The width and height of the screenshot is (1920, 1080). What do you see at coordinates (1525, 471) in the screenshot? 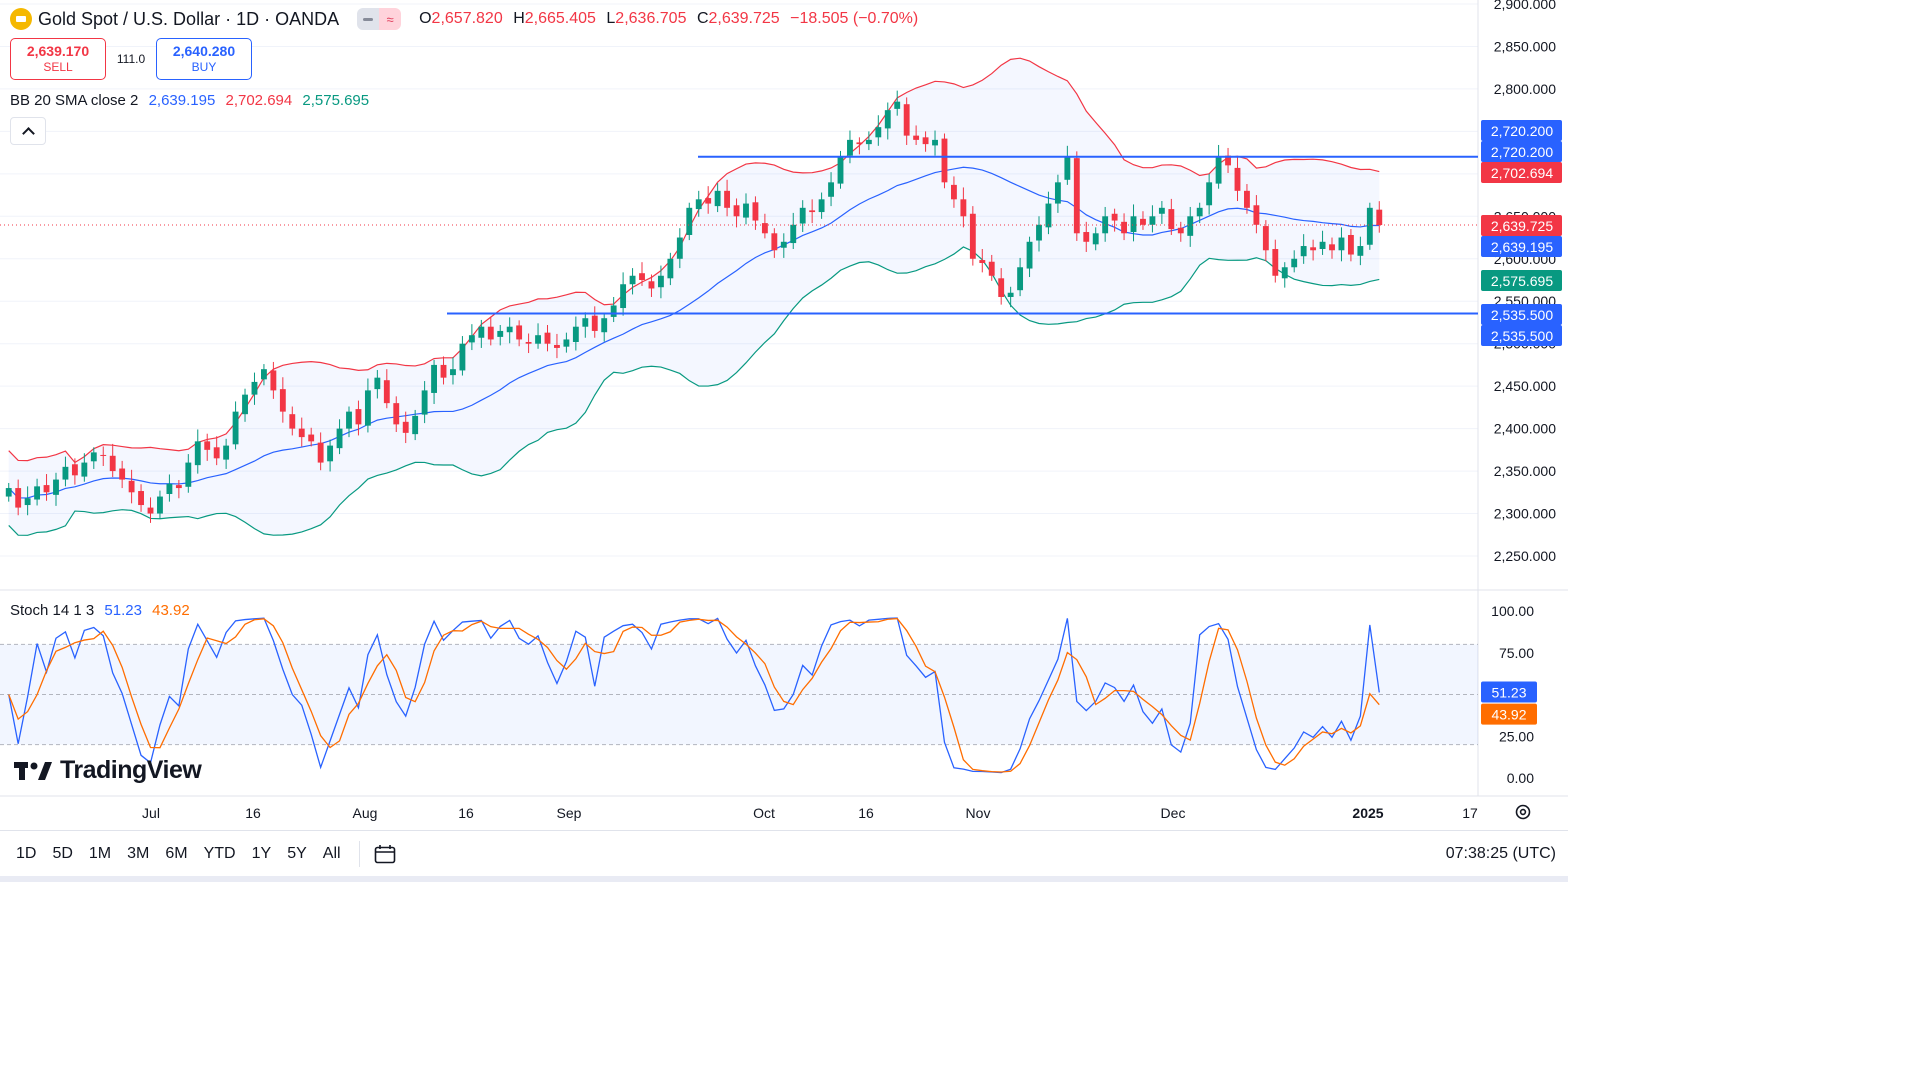
I see `price-tick-label: 2,350.000` at bounding box center [1525, 471].